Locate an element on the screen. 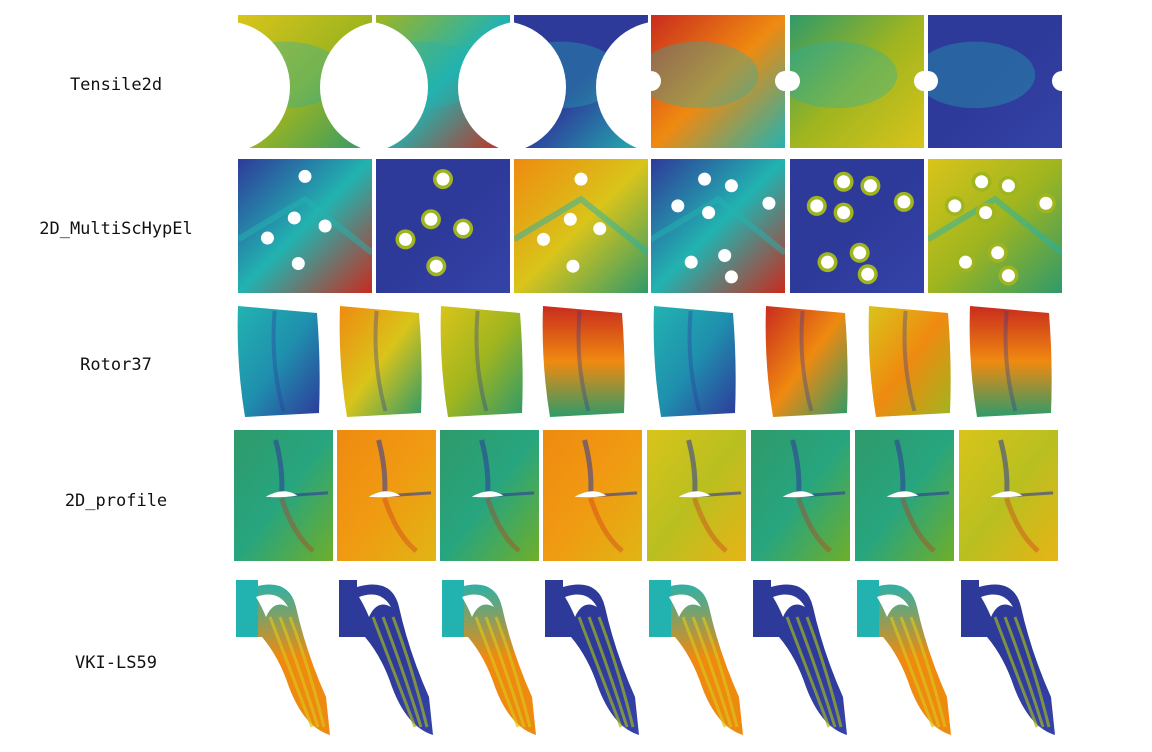 Image resolution: width=1152 pixels, height=752 pixels. row-label: VKI-LS59 is located at coordinates (116, 663).